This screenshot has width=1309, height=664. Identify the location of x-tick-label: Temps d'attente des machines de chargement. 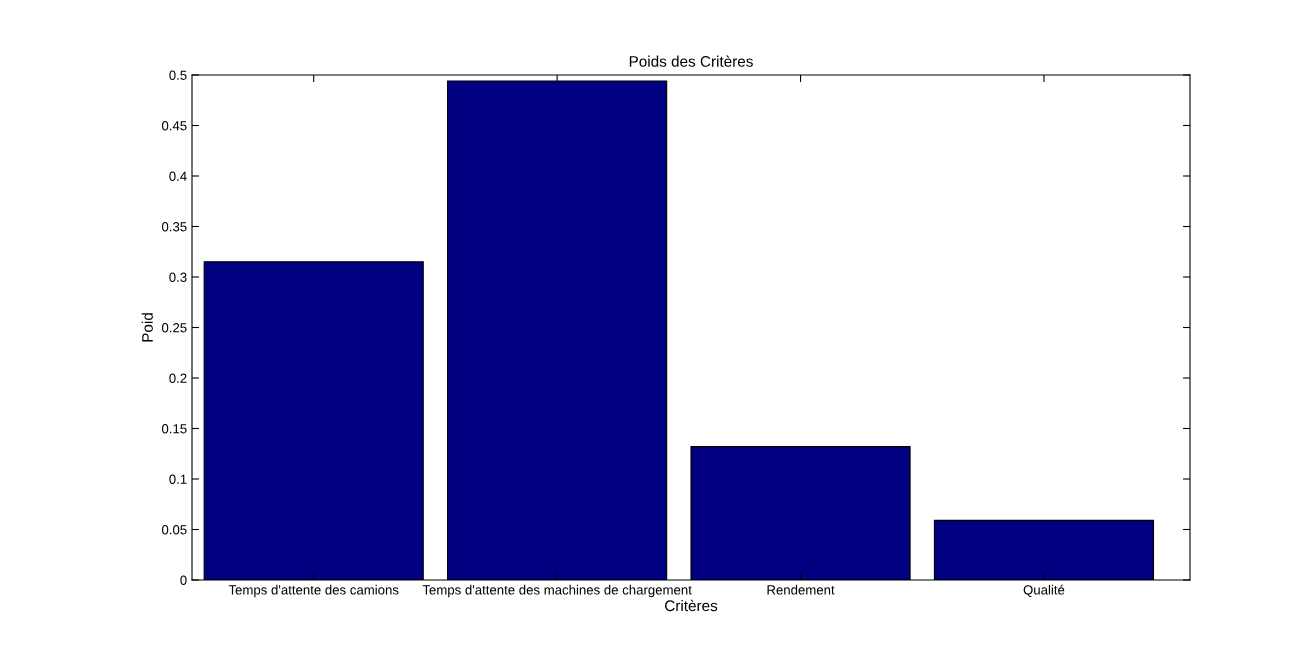
(557, 591).